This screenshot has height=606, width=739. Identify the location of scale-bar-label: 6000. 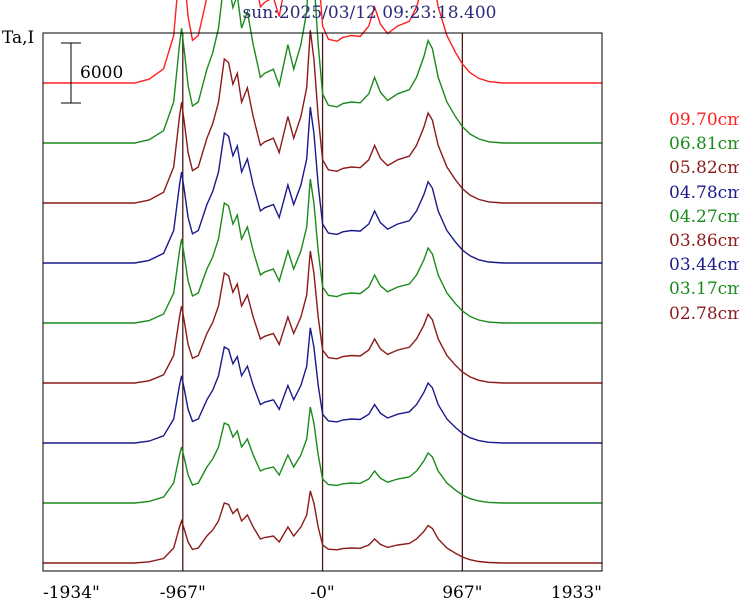
(101, 73).